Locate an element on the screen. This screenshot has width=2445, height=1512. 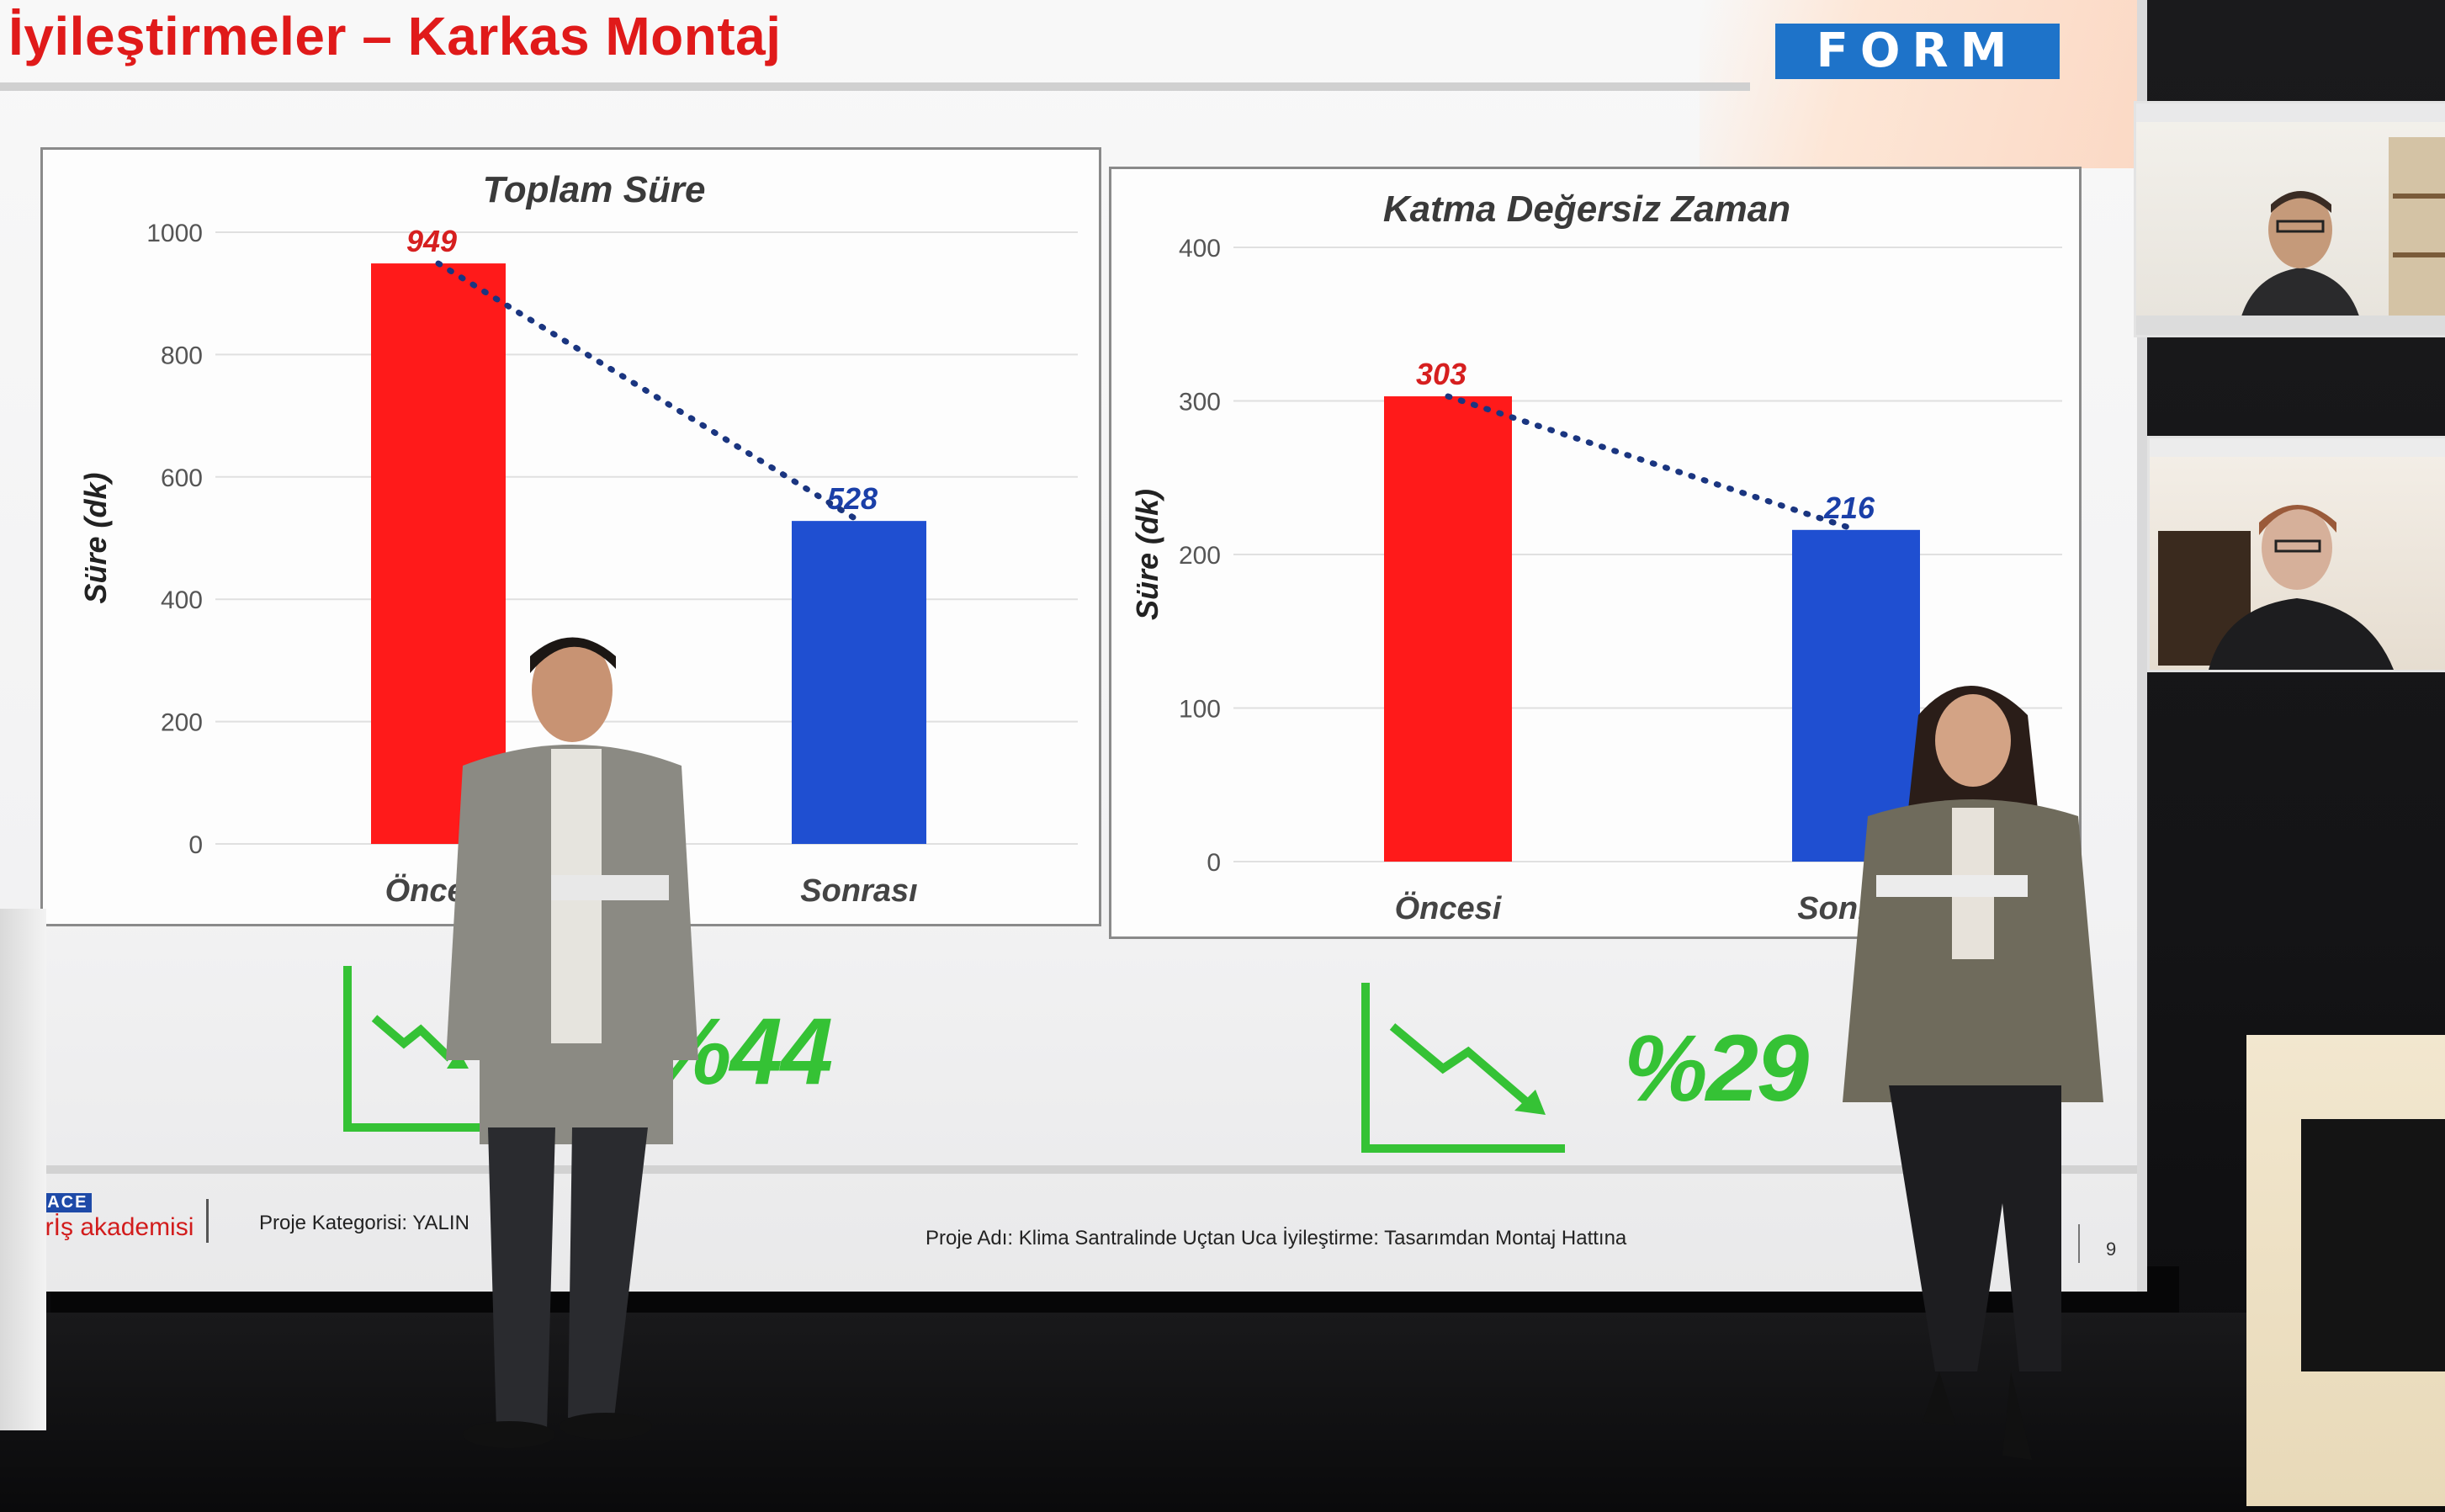
y-tick-label: 800 is located at coordinates (182, 355).